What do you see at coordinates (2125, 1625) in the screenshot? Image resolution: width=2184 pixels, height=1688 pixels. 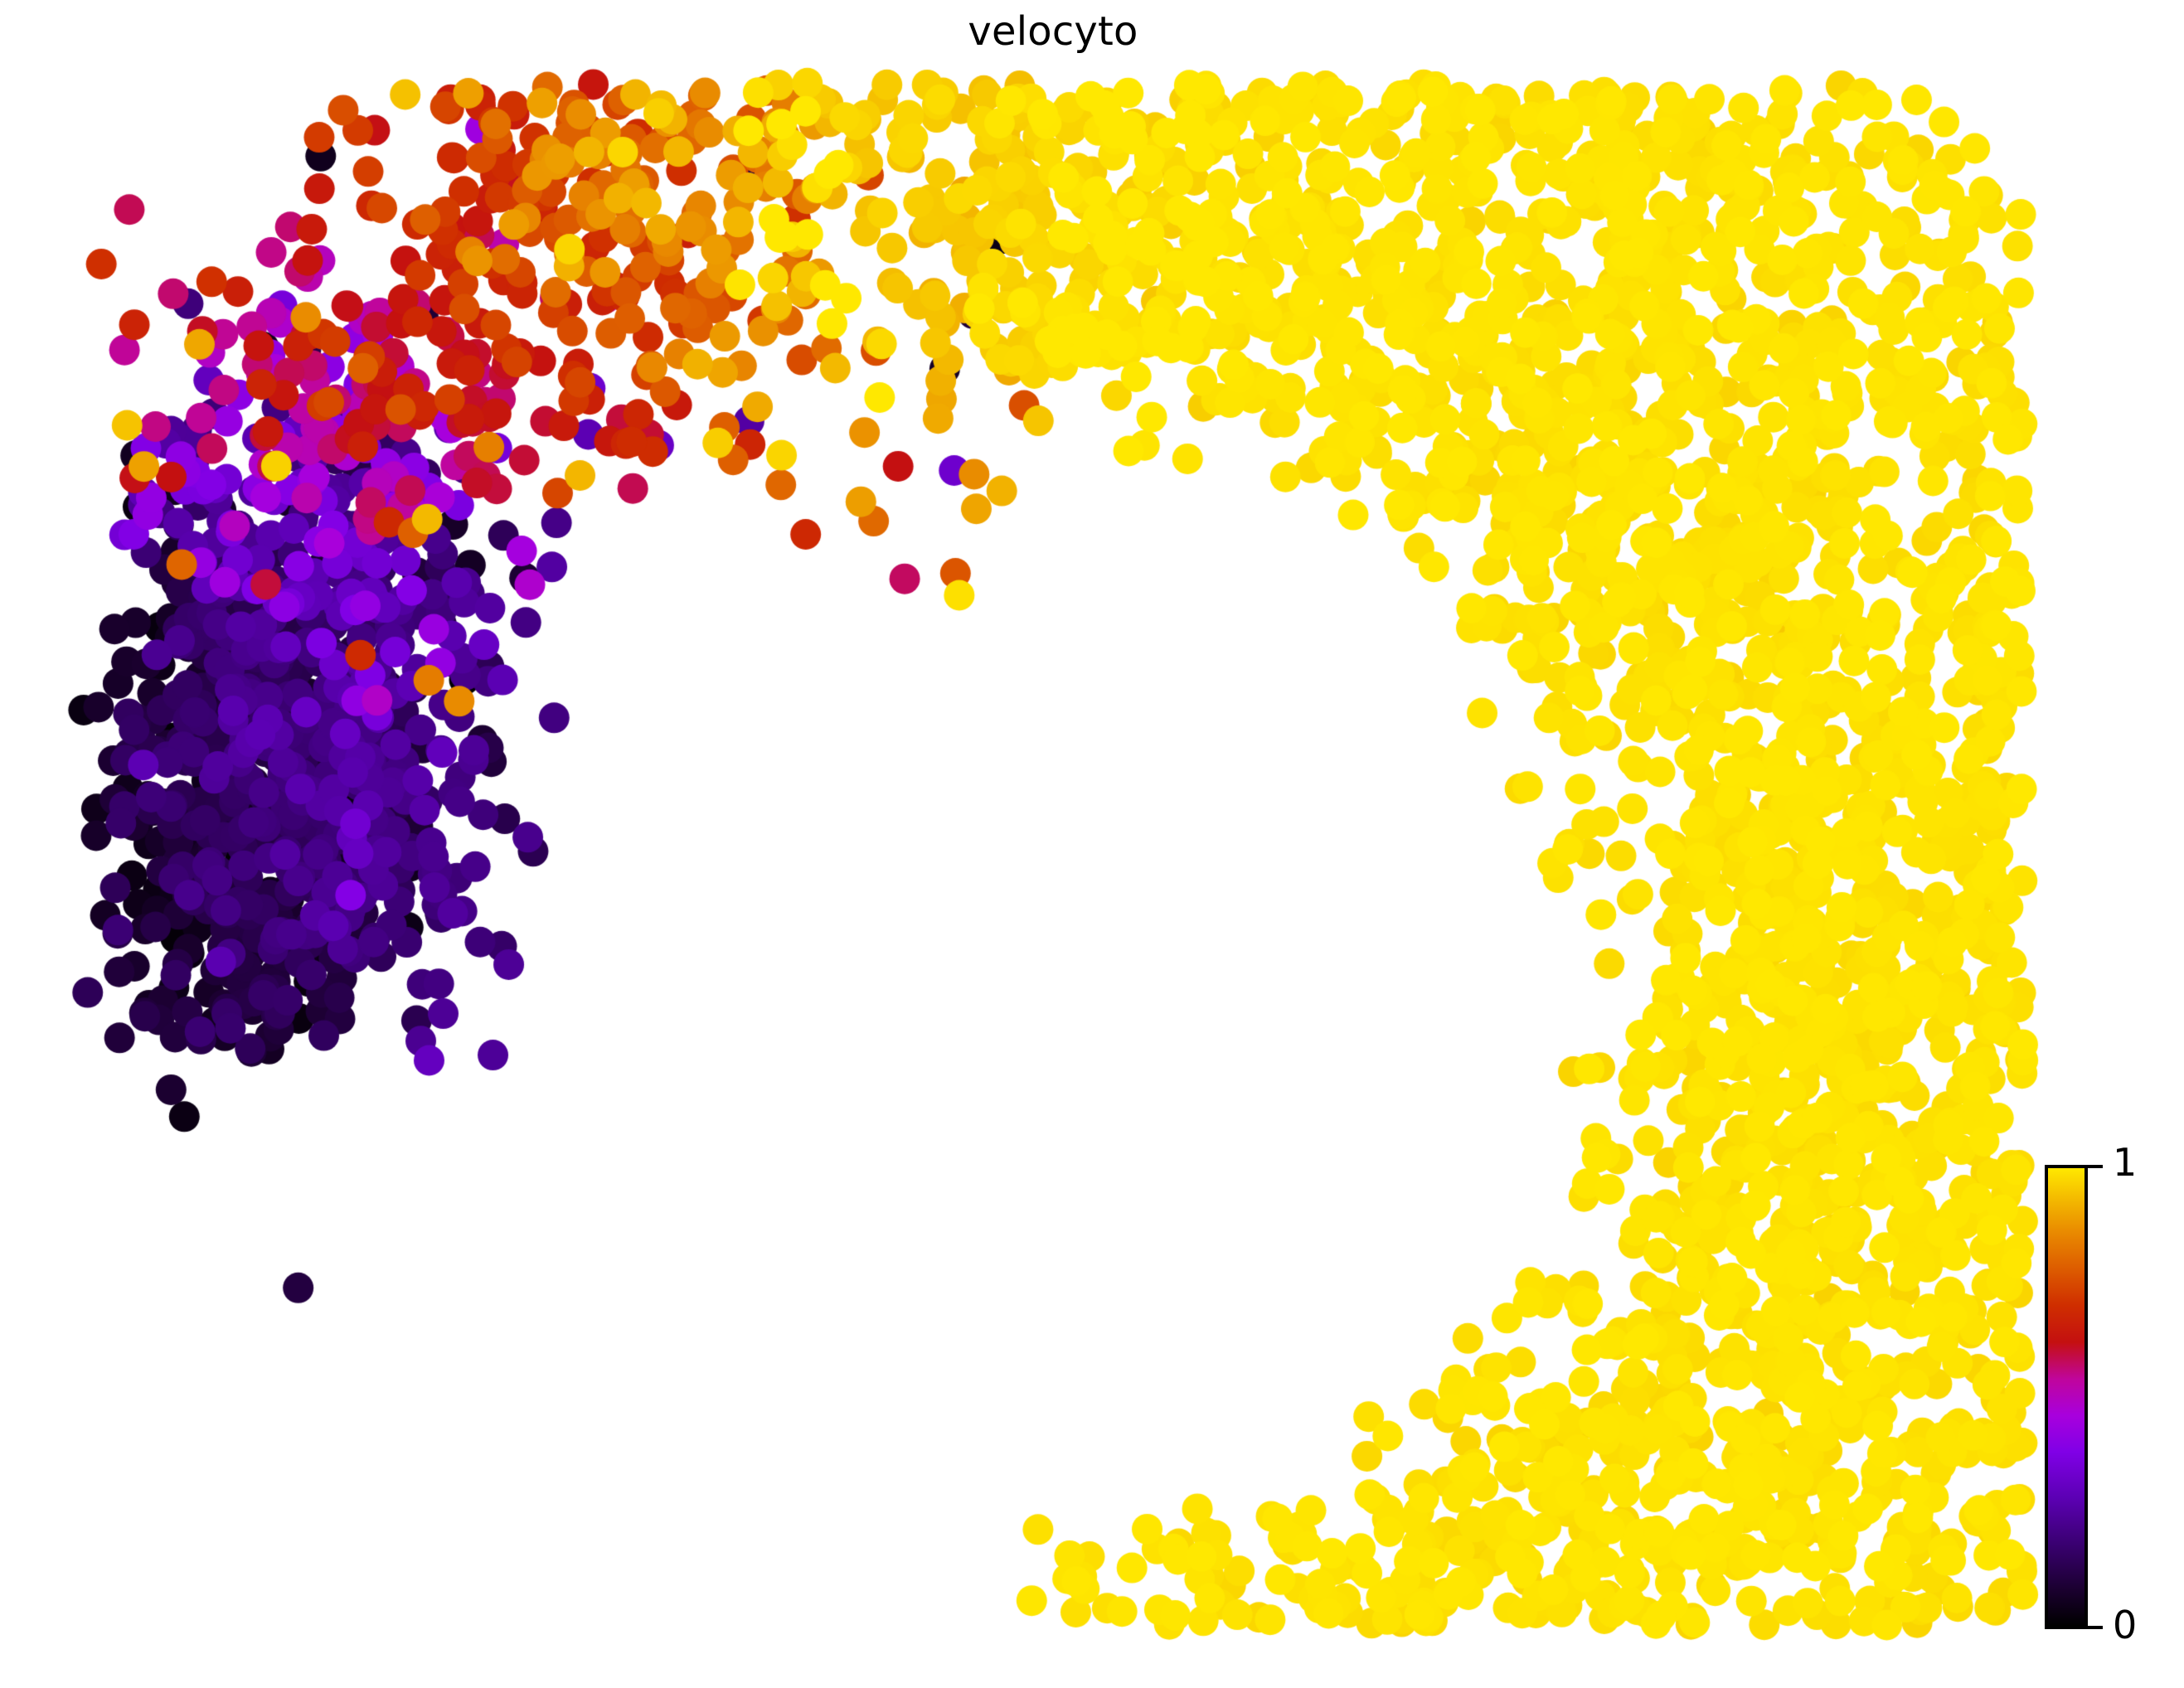 I see `colorbar-label-min: 0` at bounding box center [2125, 1625].